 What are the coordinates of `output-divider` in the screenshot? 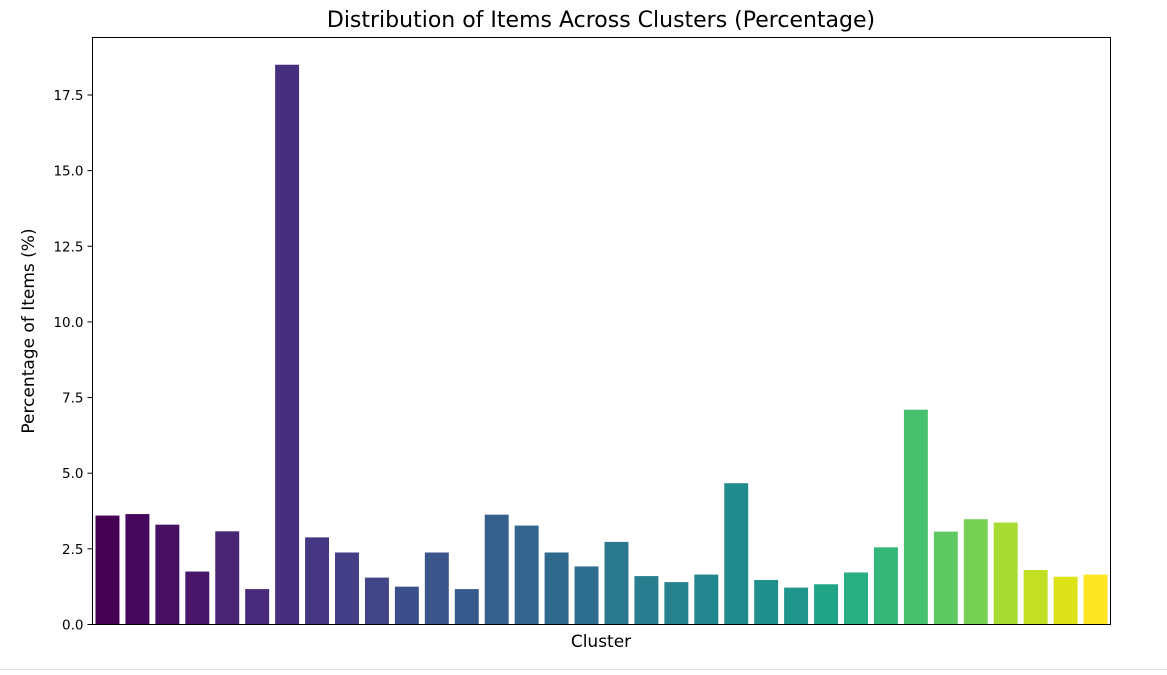 It's located at (583, 669).